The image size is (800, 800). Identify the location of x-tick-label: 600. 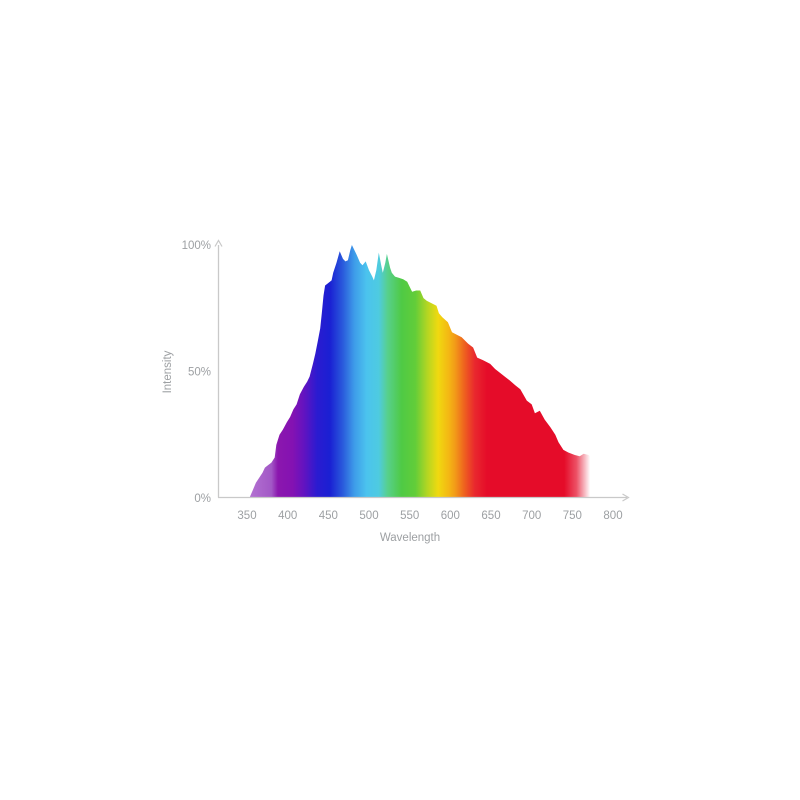
(450, 516).